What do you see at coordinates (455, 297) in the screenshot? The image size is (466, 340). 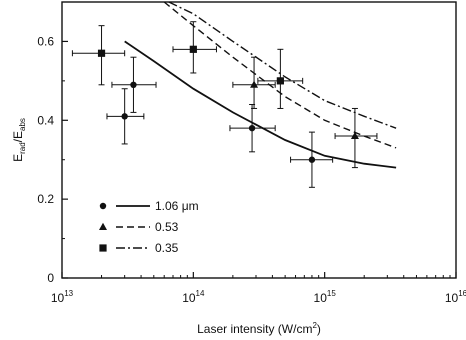 I see `x-tick-label: 1016` at bounding box center [455, 297].